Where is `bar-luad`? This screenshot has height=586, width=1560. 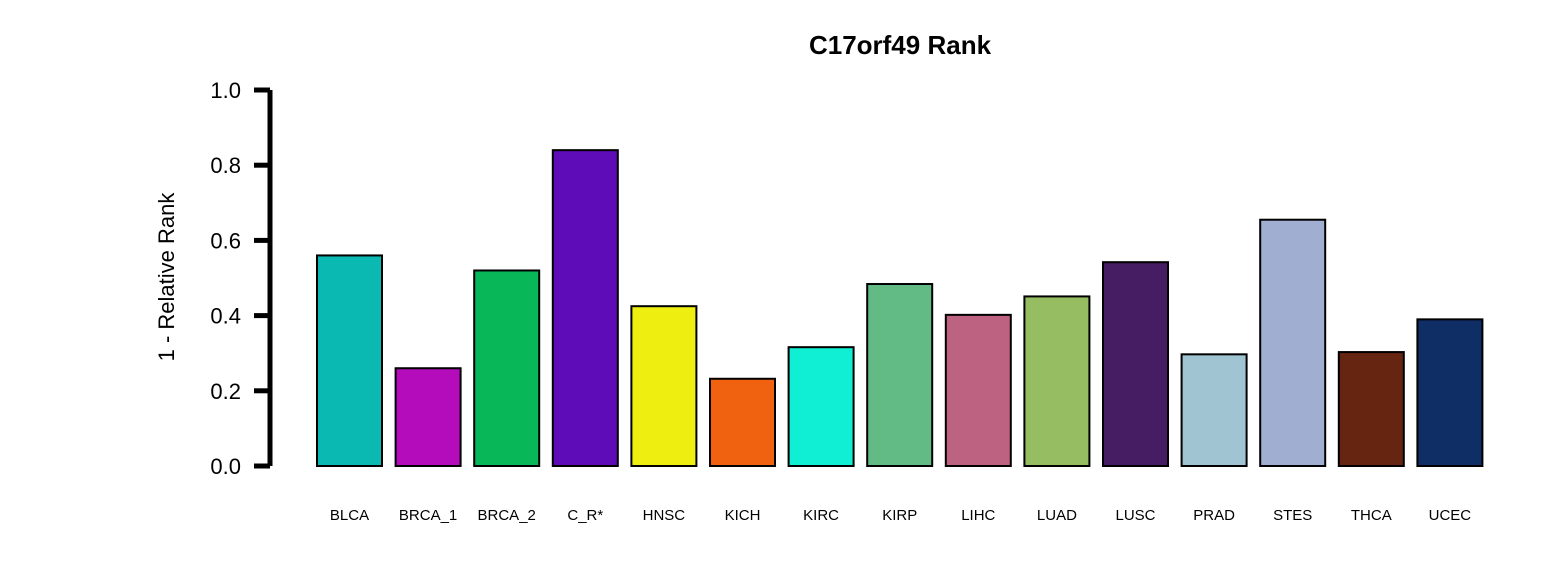
bar-luad is located at coordinates (1057, 381).